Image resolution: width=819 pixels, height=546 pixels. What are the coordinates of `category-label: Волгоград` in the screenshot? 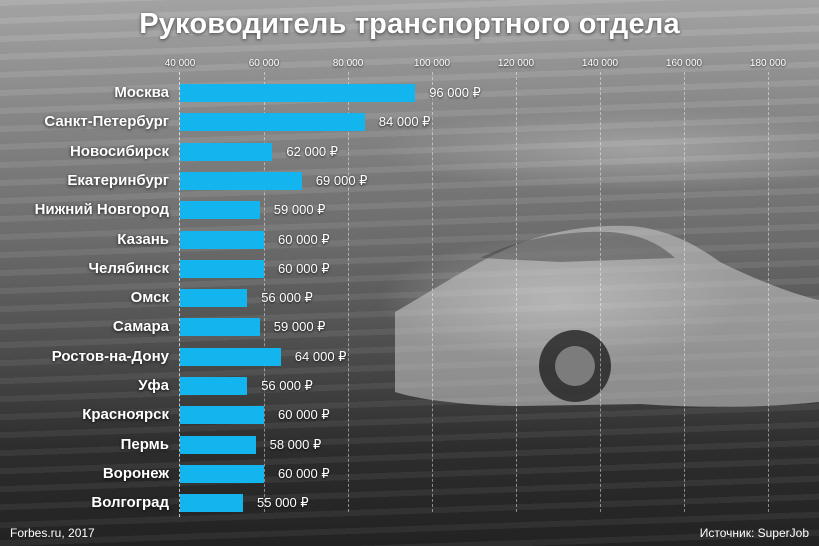 It's located at (130, 503).